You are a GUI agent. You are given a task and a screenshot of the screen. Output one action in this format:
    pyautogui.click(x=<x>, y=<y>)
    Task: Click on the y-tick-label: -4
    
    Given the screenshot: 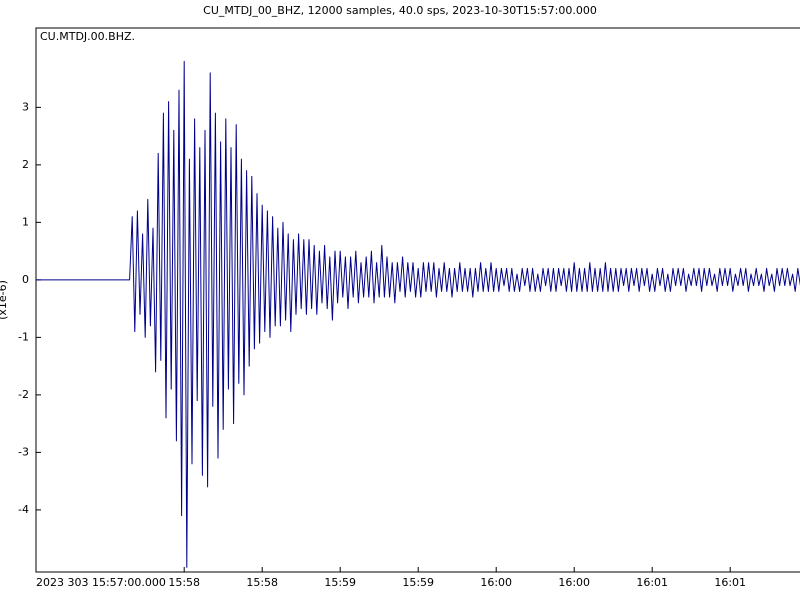 What is the action you would take?
    pyautogui.click(x=23, y=509)
    